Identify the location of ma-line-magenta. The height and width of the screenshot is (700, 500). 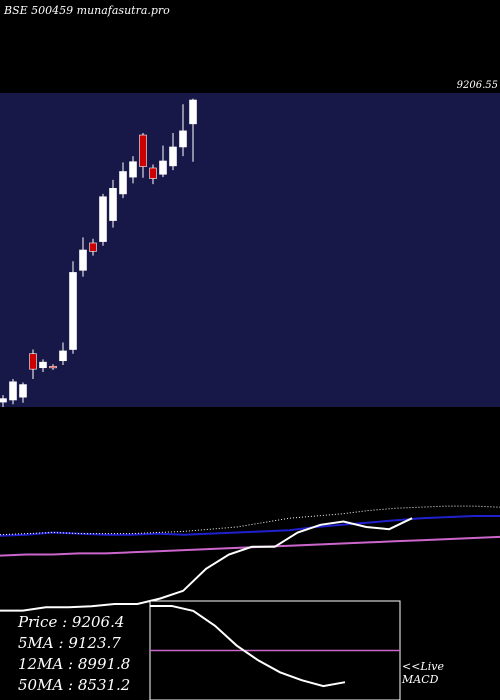
(250, 546).